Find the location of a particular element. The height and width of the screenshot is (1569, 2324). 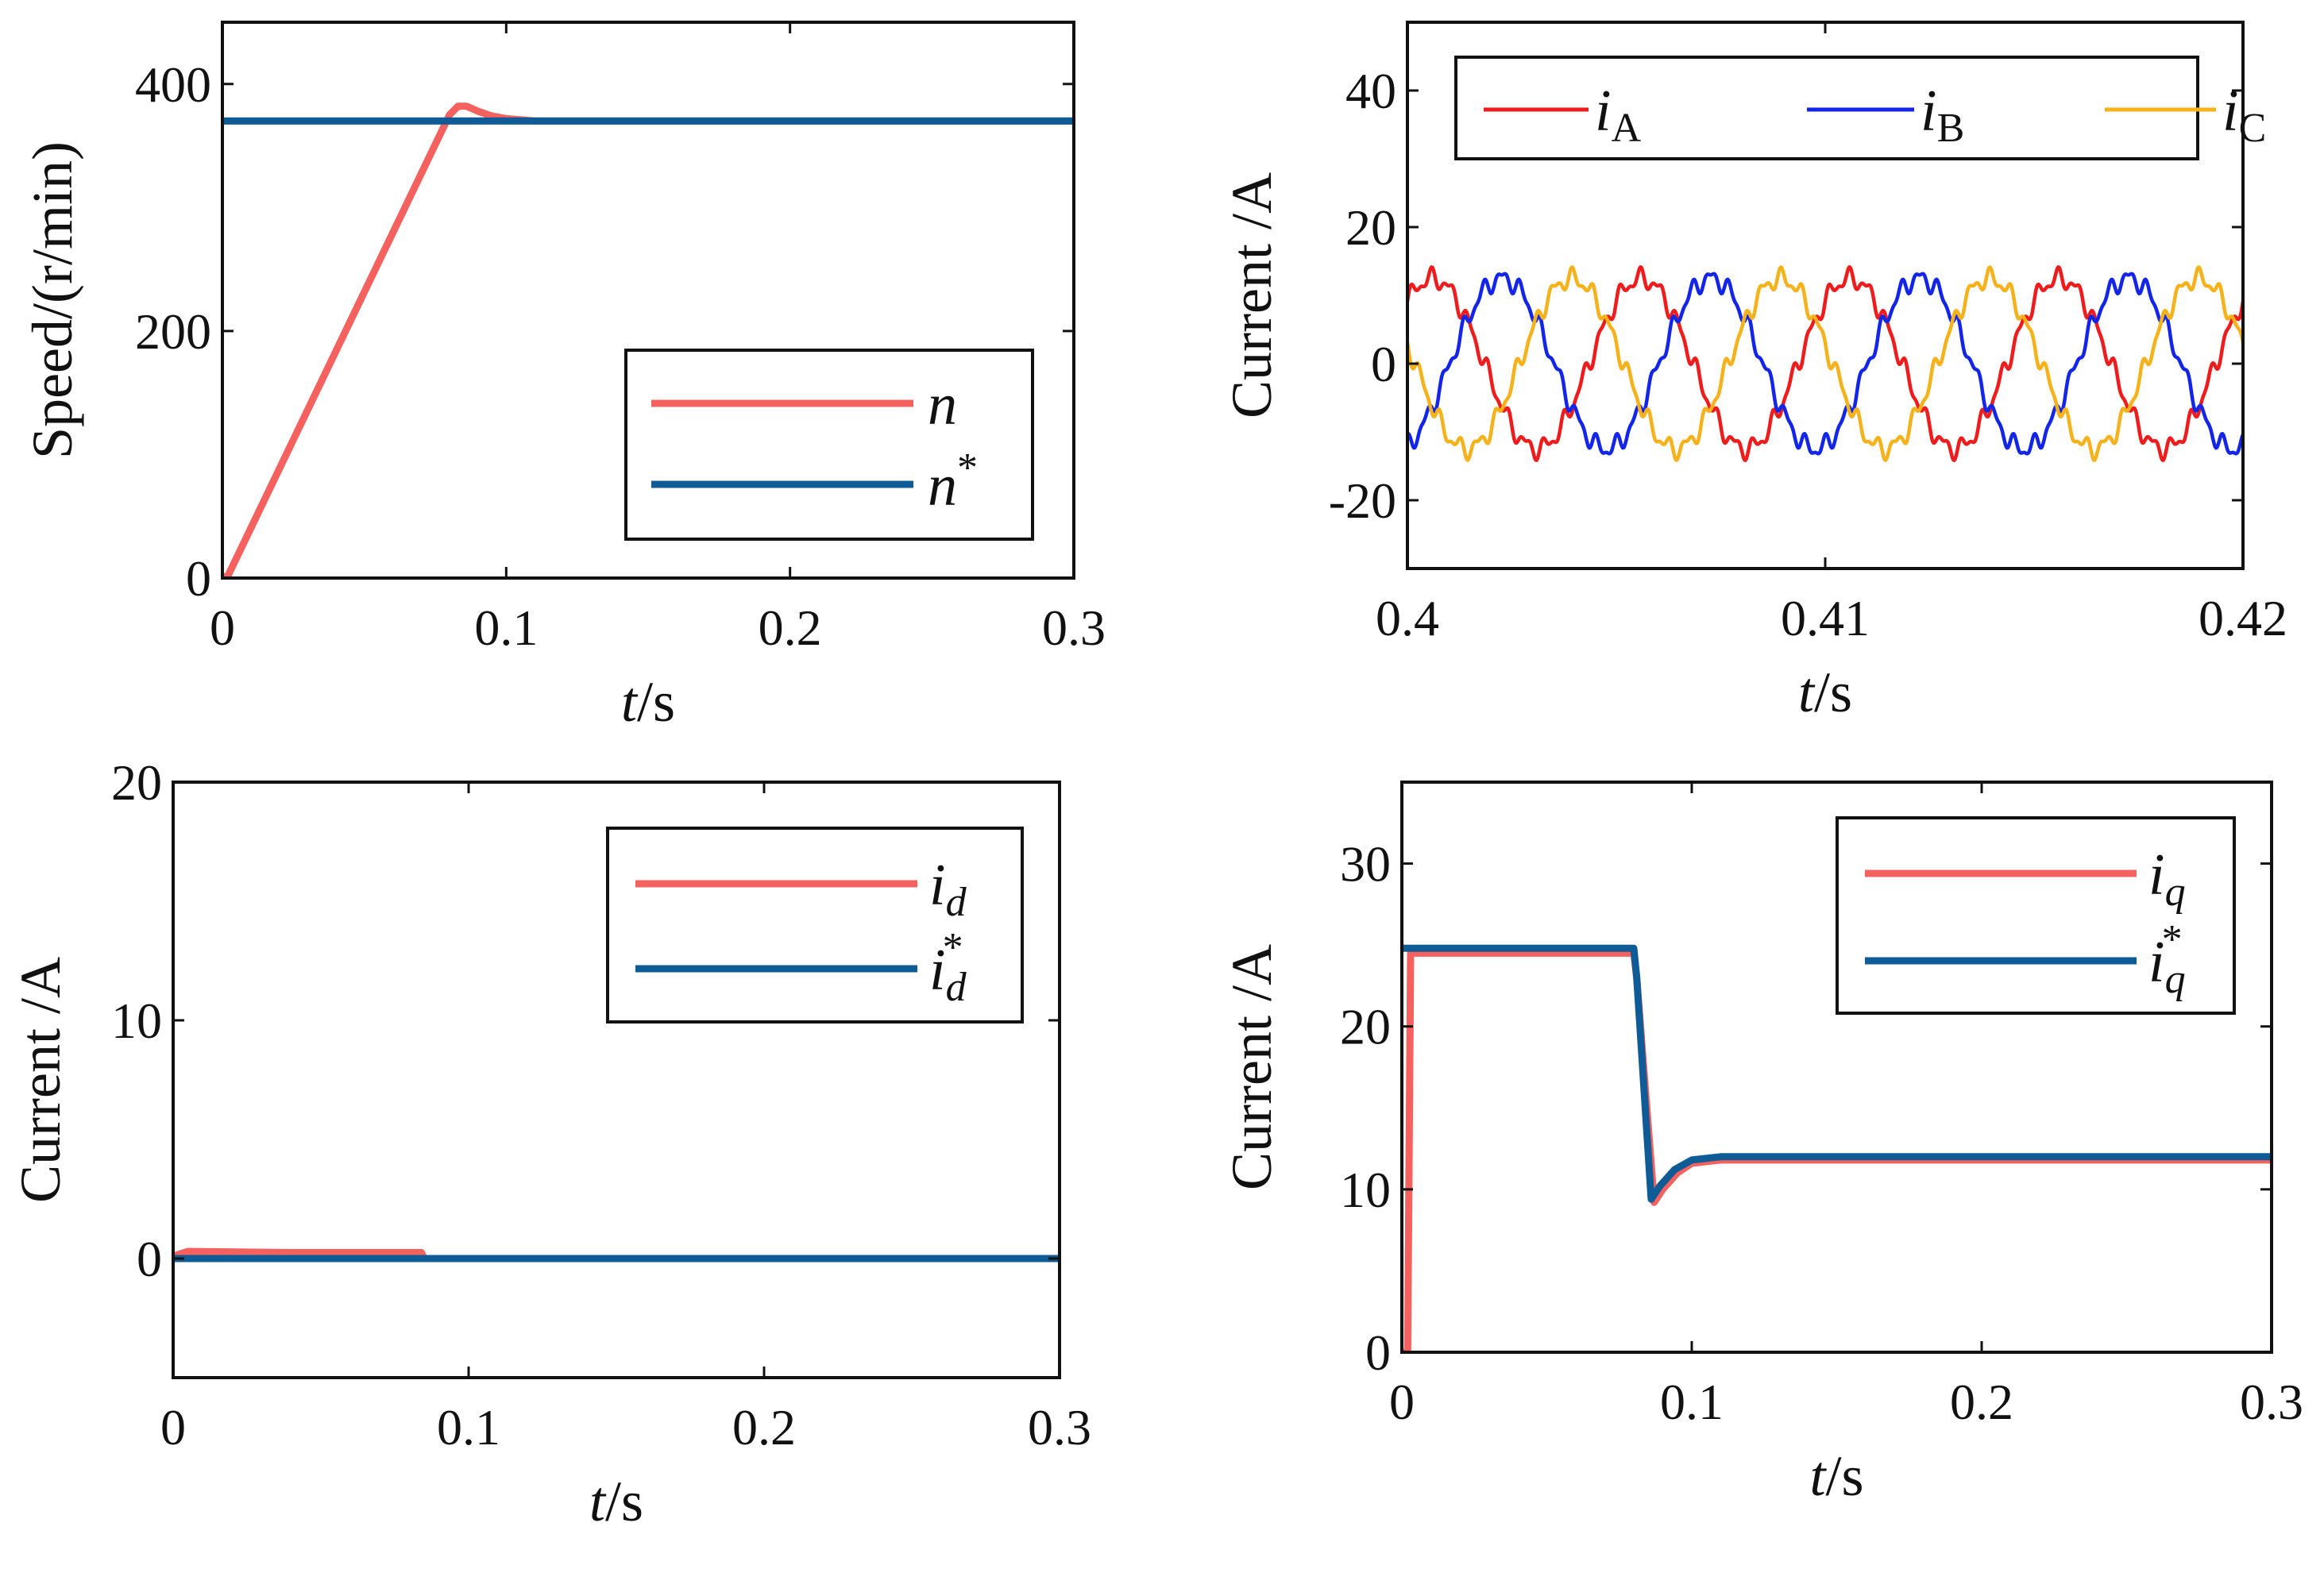

series-line-iA is located at coordinates (1825, 363).